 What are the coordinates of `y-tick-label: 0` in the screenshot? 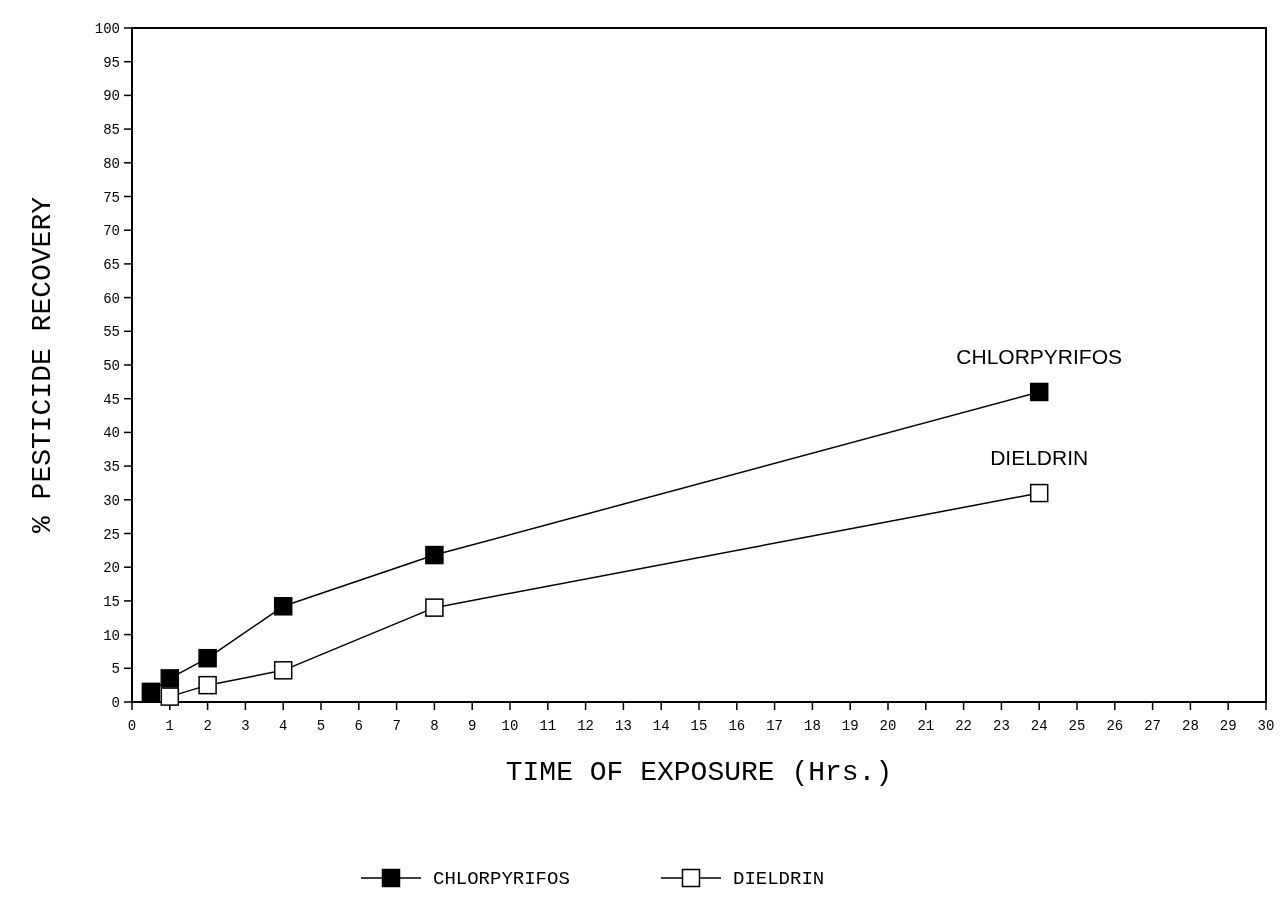 It's located at (115, 703).